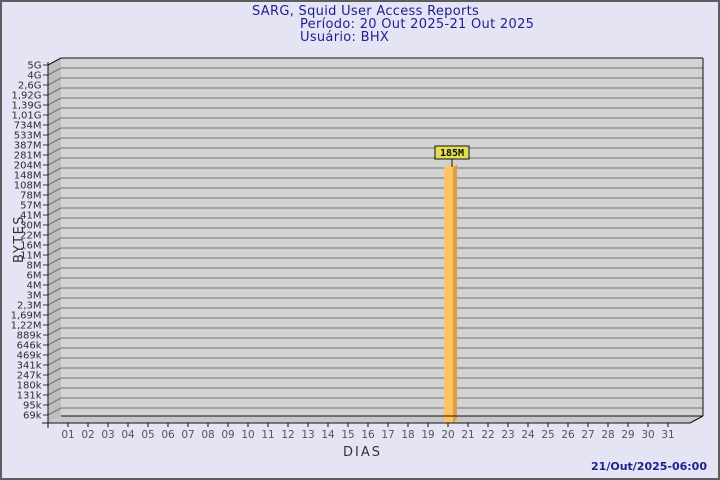  What do you see at coordinates (34, 286) in the screenshot?
I see `y-tick-label: 4M` at bounding box center [34, 286].